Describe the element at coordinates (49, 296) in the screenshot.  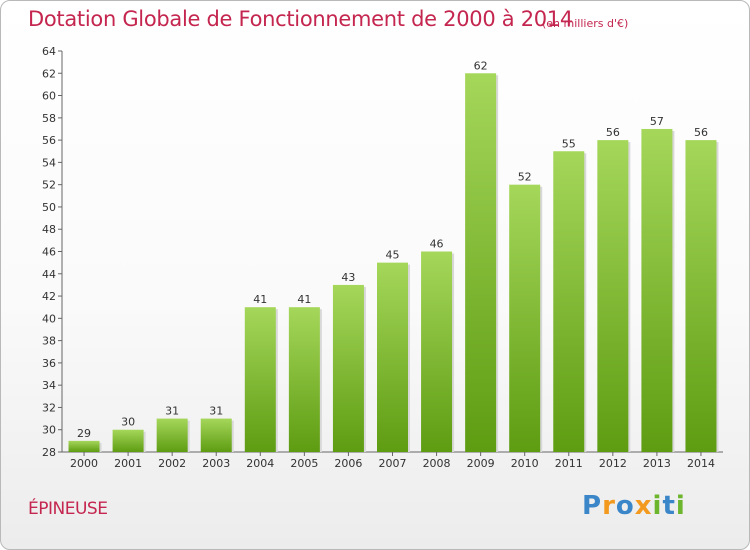
I see `y-tick-label: 42` at that location.